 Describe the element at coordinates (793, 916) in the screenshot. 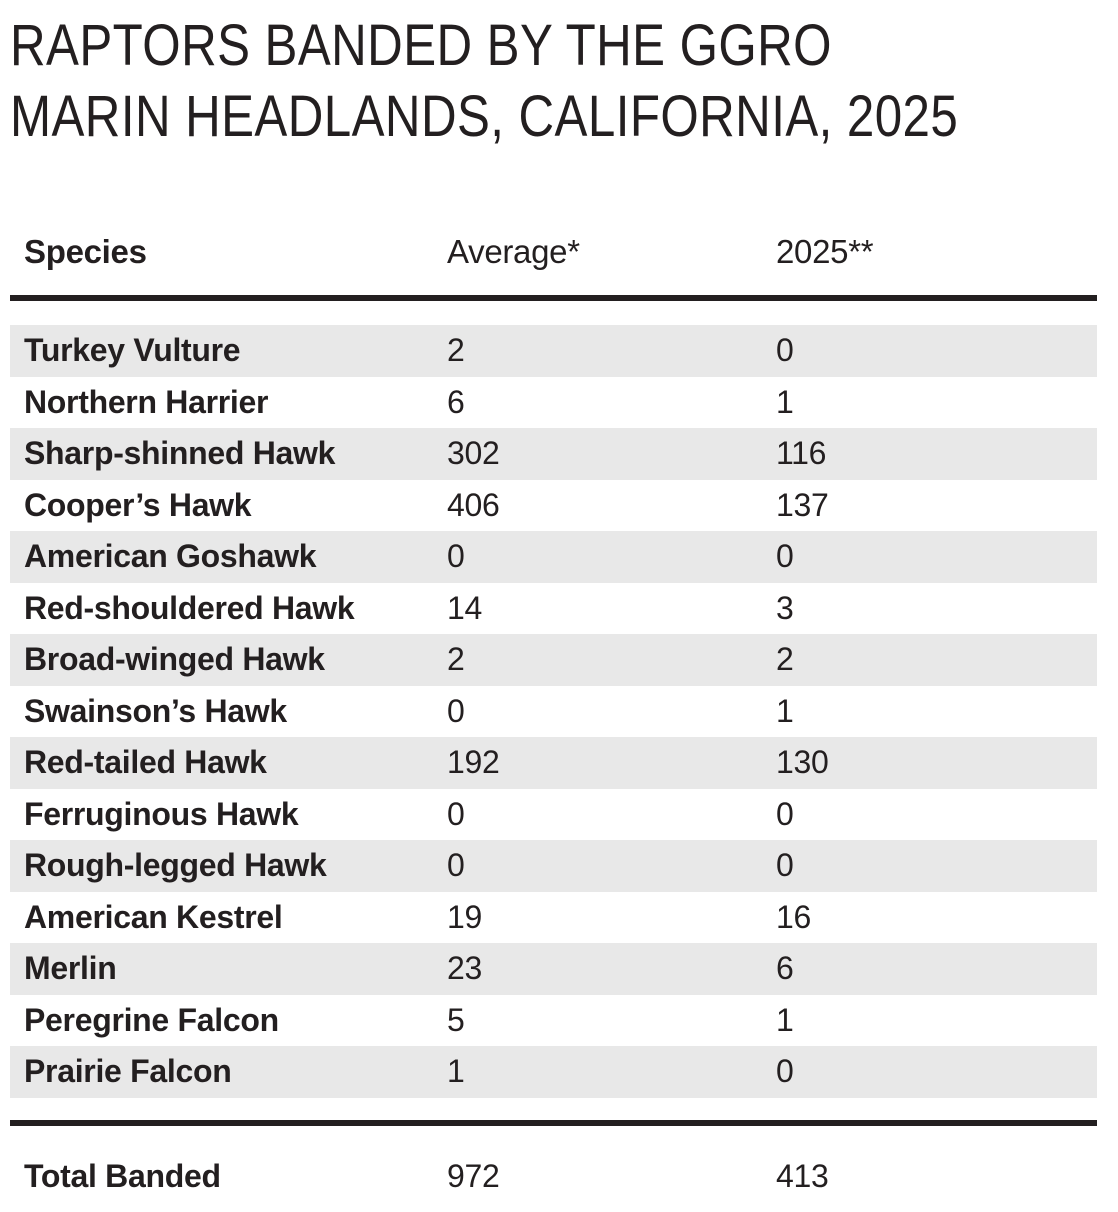

I see `count-2025-cell: 16` at that location.